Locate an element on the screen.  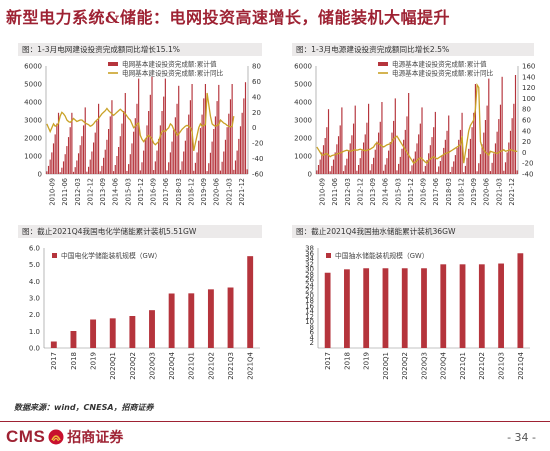
y-tick-label: 26 is located at coordinates (309, 280).